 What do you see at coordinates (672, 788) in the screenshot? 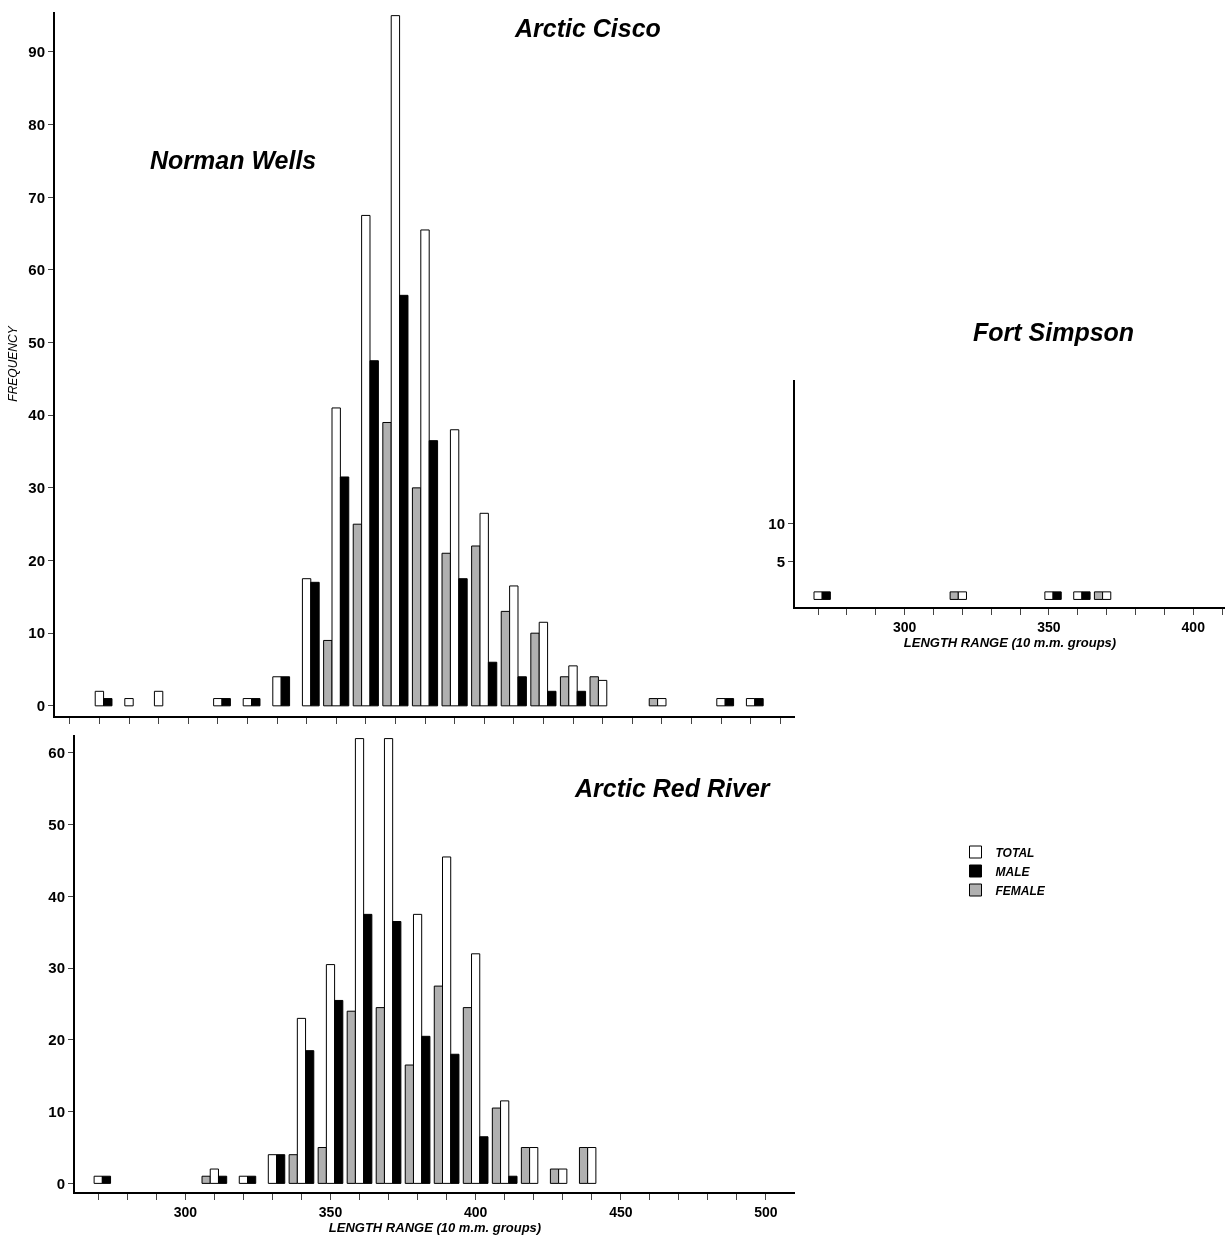
I see `text: Arctic Red River` at bounding box center [672, 788].